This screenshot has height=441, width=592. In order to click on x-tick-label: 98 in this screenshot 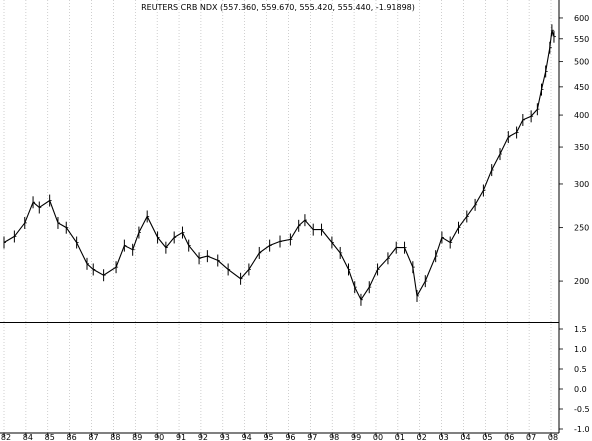, I will do `click(334, 437)`.